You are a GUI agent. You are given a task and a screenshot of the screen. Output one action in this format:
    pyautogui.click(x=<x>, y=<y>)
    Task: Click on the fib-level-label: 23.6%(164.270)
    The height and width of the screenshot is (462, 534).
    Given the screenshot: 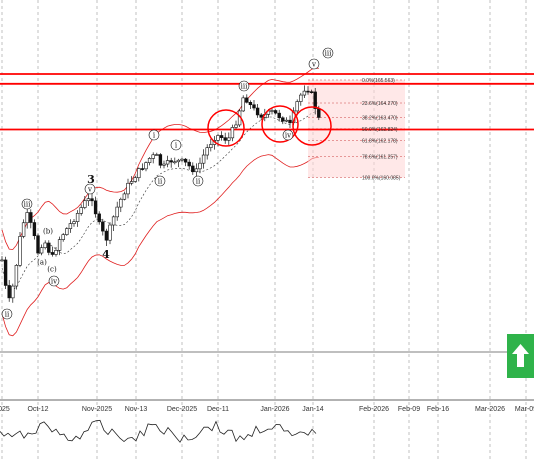 What is the action you would take?
    pyautogui.click(x=380, y=104)
    